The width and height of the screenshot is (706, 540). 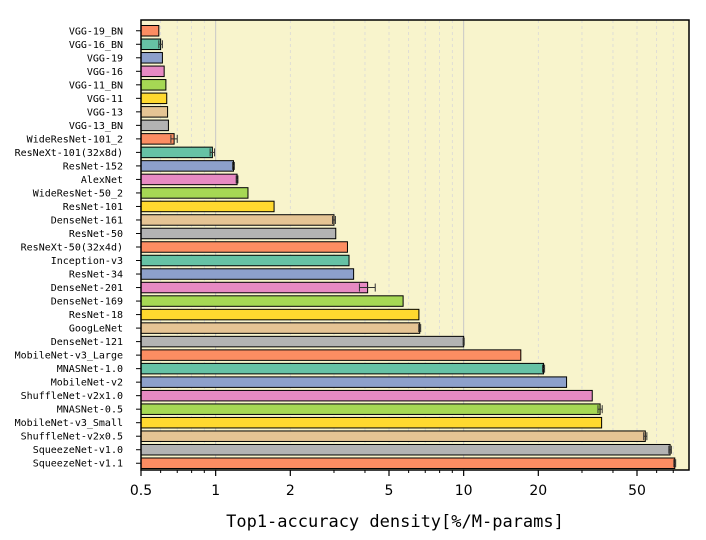 I want to click on bar-resnext-101-32x8d-, so click(x=176, y=152).